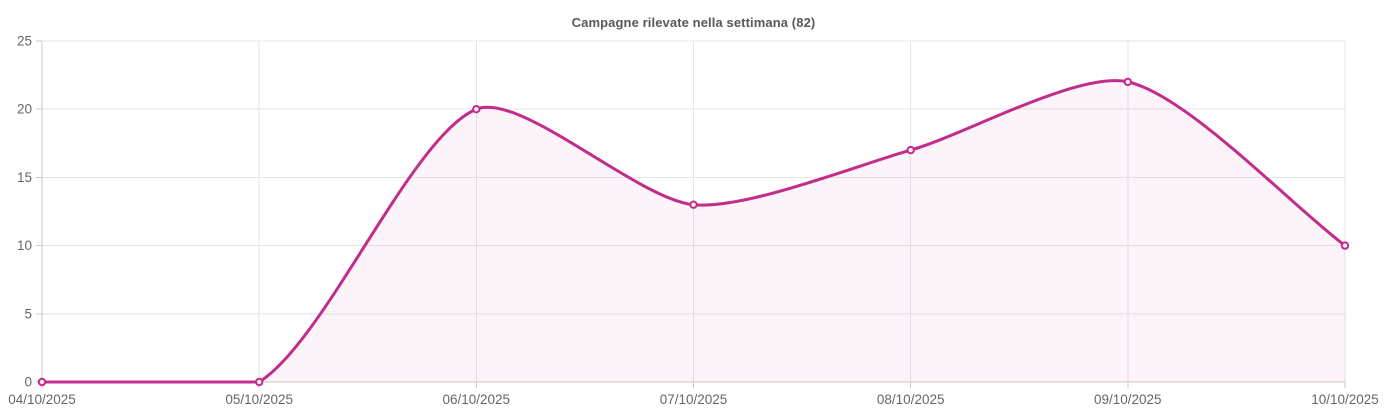 The height and width of the screenshot is (417, 1387). What do you see at coordinates (24, 41) in the screenshot?
I see `y-tick-label: 25` at bounding box center [24, 41].